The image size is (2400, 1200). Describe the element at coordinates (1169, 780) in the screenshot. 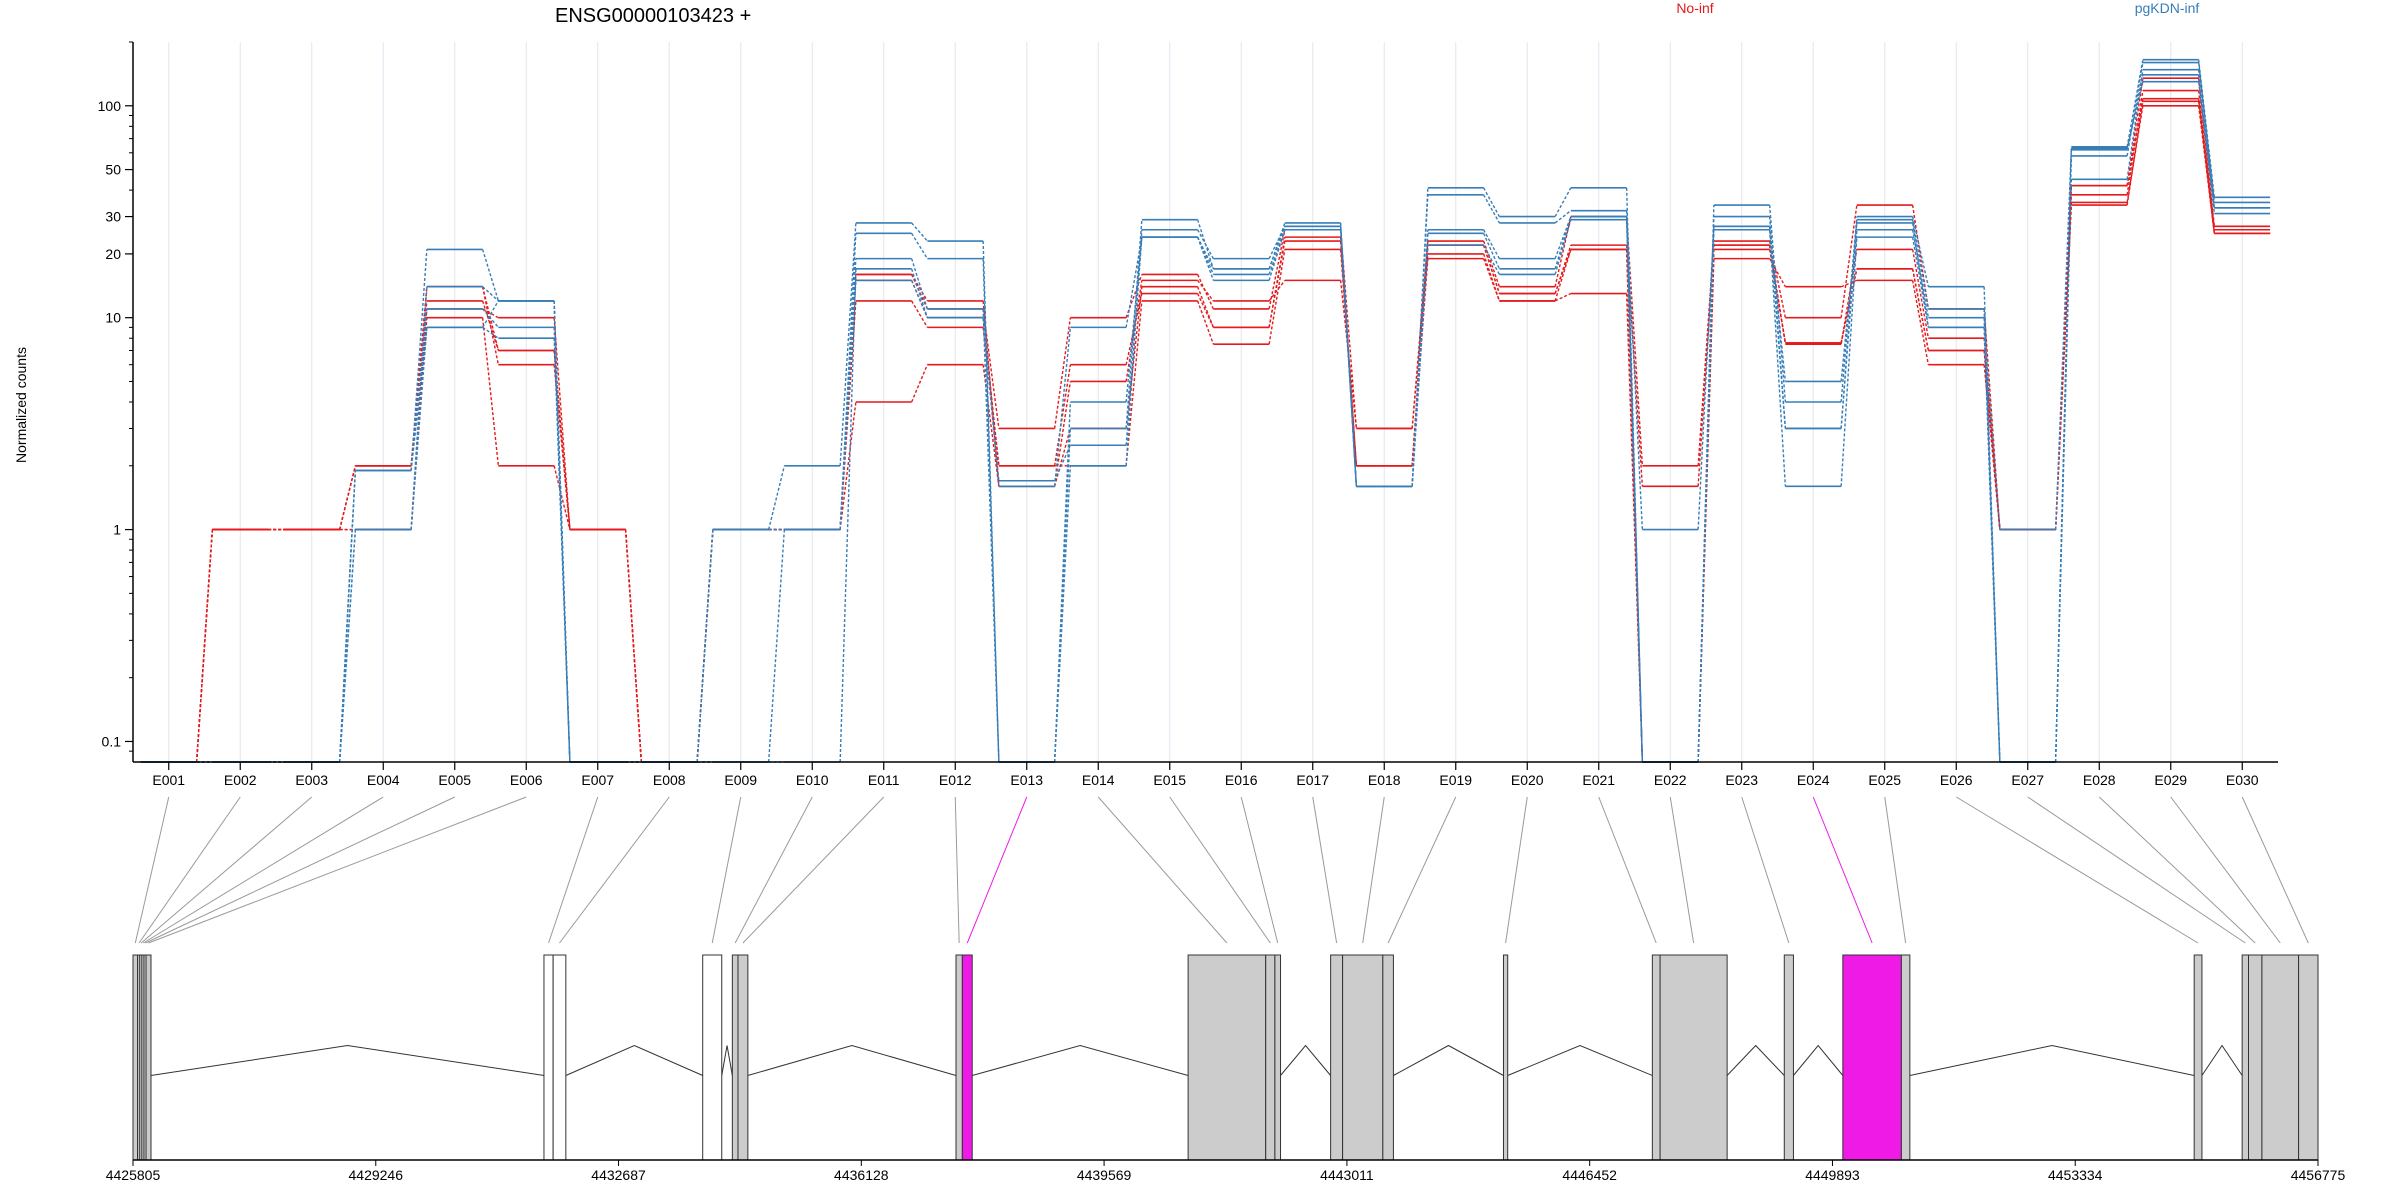

I see `x-tick-label: E015` at that location.